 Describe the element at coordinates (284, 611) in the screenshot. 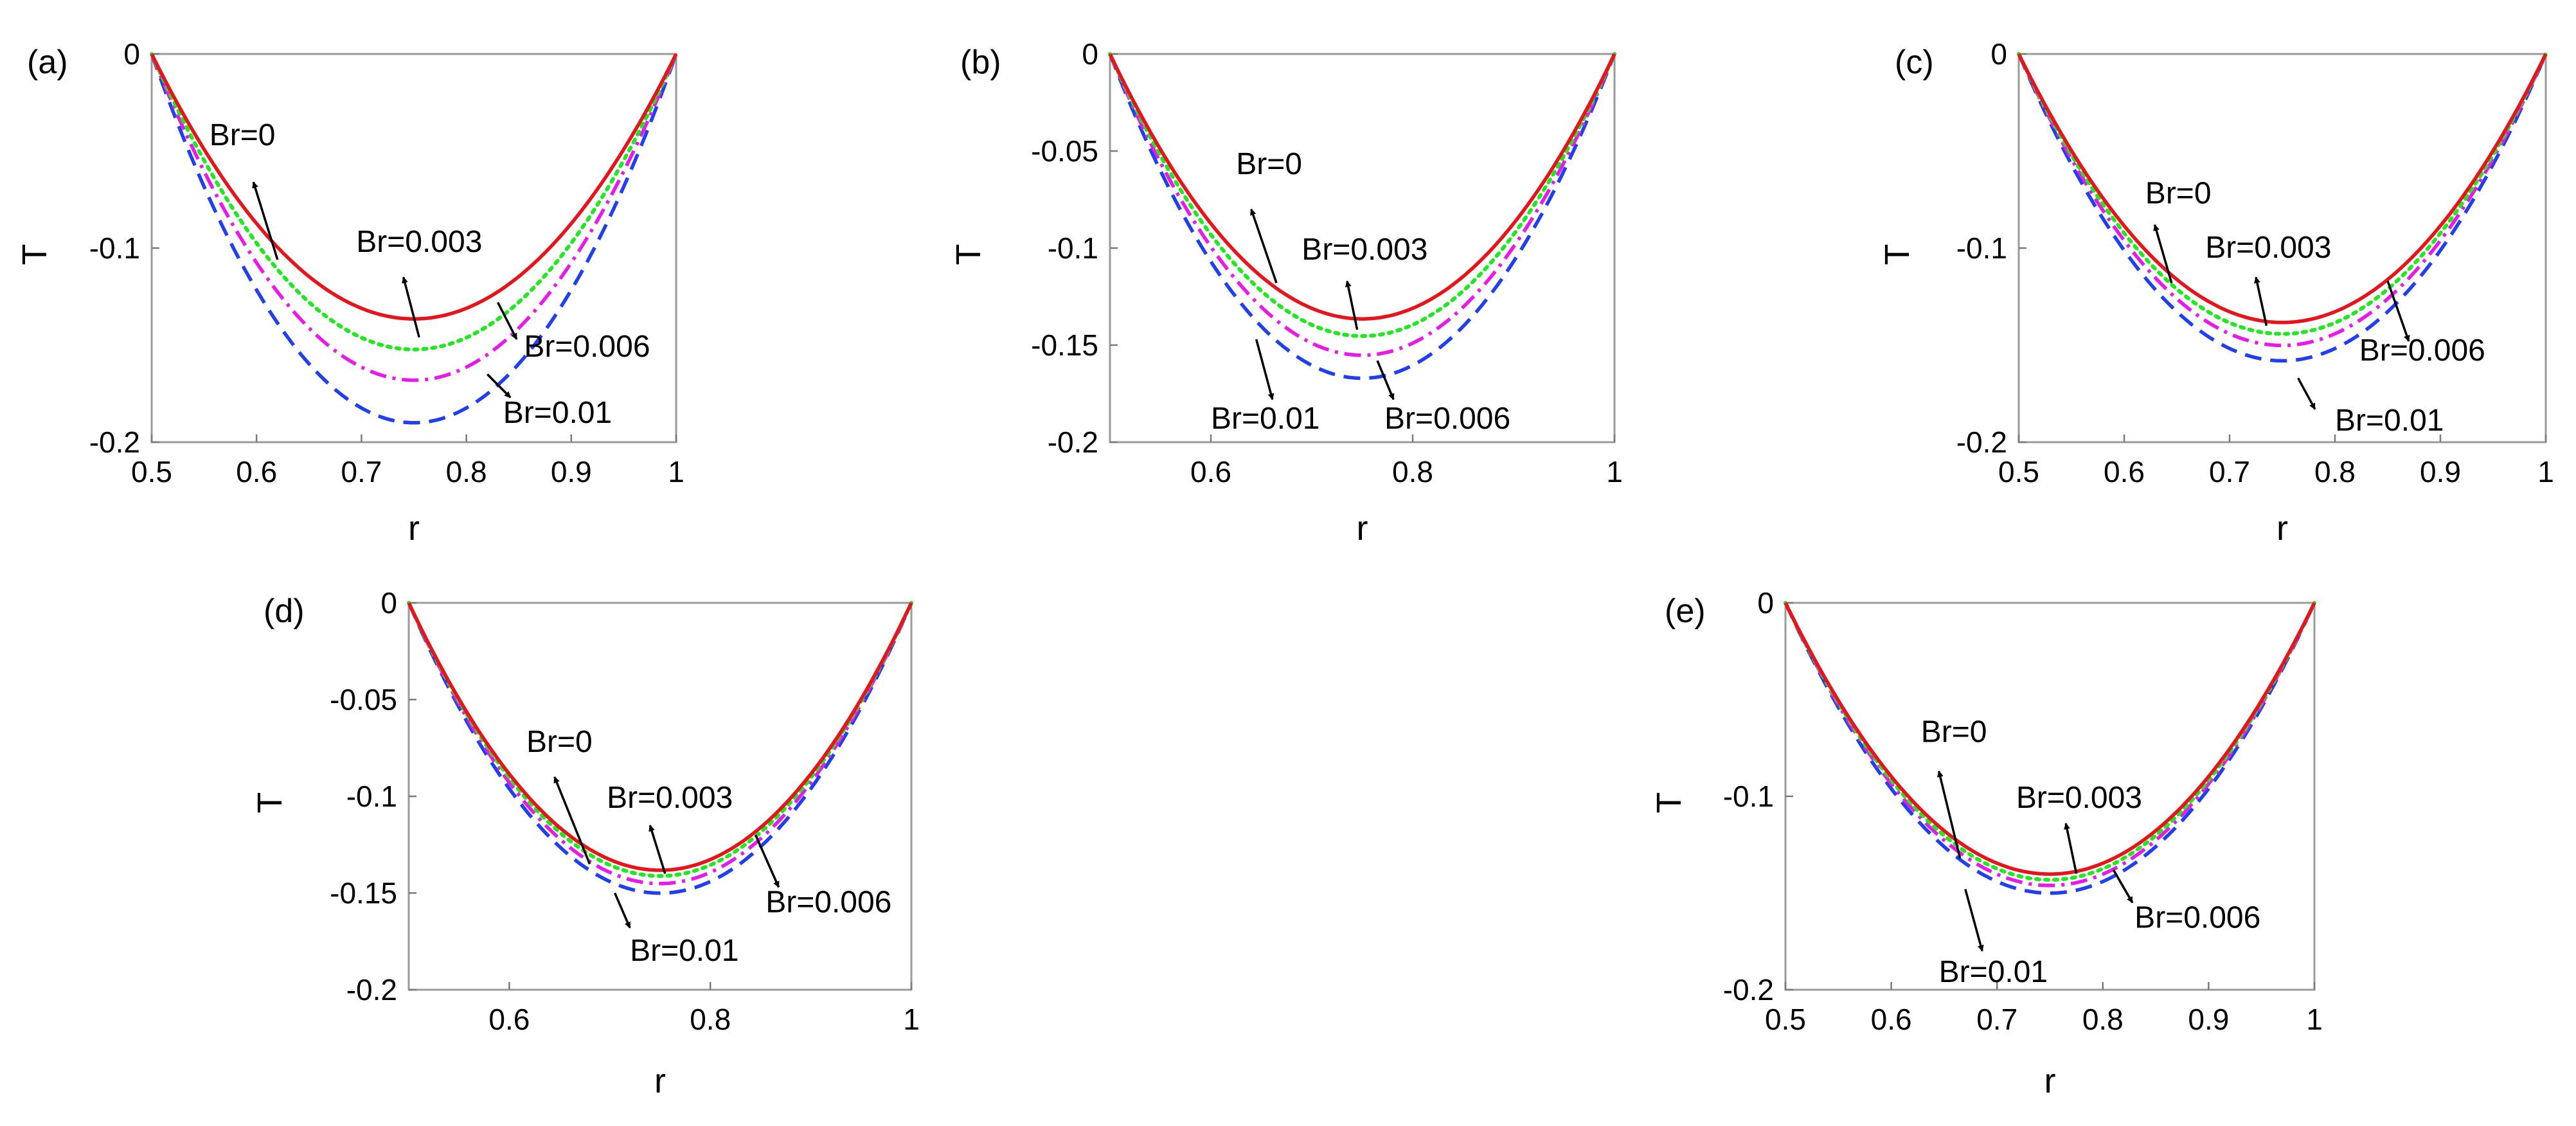

I see `panel-label: (d)` at that location.